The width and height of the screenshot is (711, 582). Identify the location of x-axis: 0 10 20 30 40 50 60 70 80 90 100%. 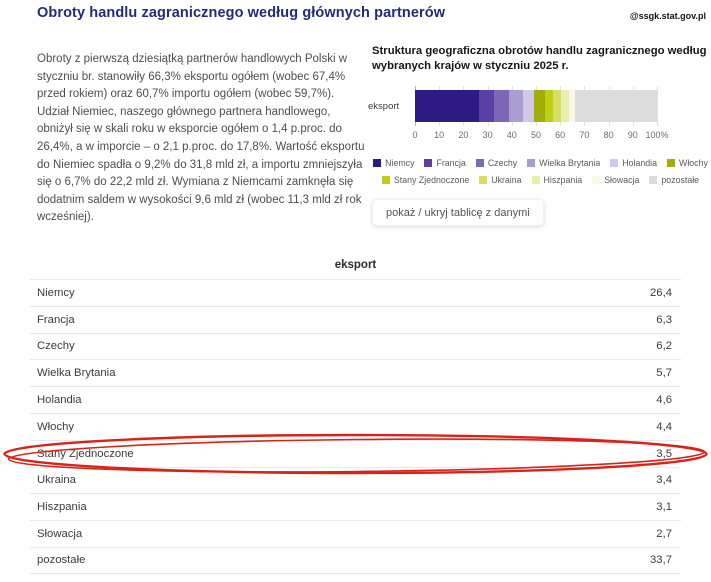
(540, 136).